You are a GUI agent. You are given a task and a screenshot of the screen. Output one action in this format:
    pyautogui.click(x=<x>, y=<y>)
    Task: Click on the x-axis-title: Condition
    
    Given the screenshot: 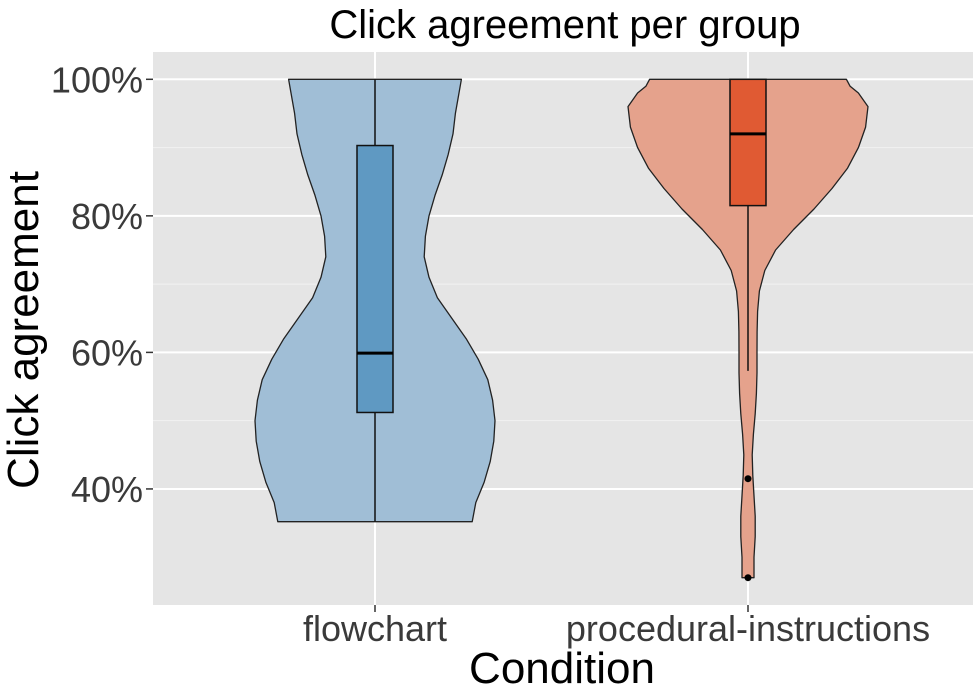 What is the action you would take?
    pyautogui.click(x=562, y=668)
    